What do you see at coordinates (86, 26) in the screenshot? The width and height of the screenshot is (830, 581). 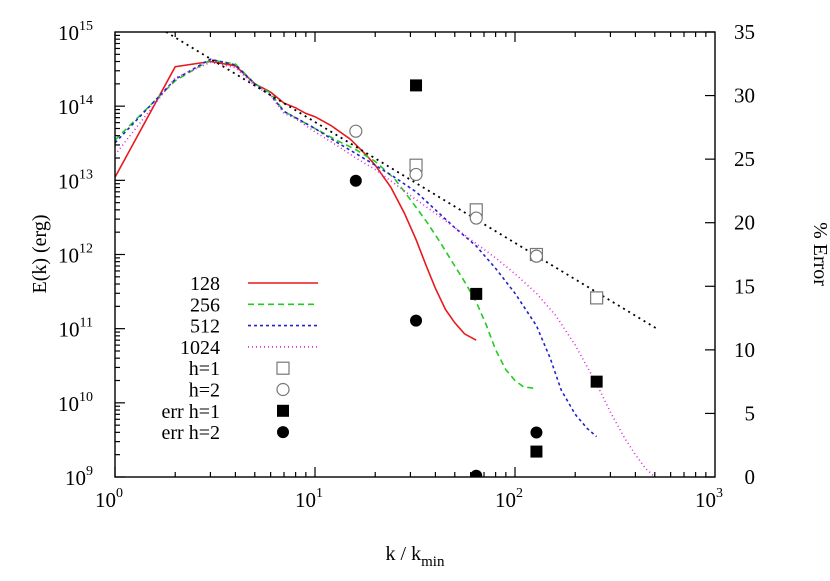 I see `y-tick-label-exponent: 15` at bounding box center [86, 26].